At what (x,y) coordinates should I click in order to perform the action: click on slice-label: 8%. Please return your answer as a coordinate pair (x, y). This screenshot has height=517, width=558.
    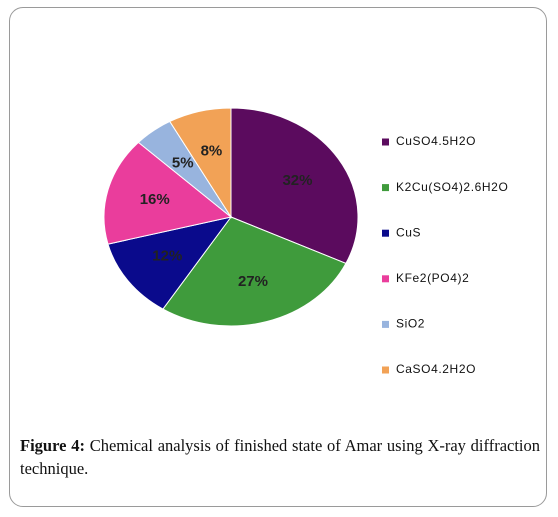
    Looking at the image, I should click on (212, 151).